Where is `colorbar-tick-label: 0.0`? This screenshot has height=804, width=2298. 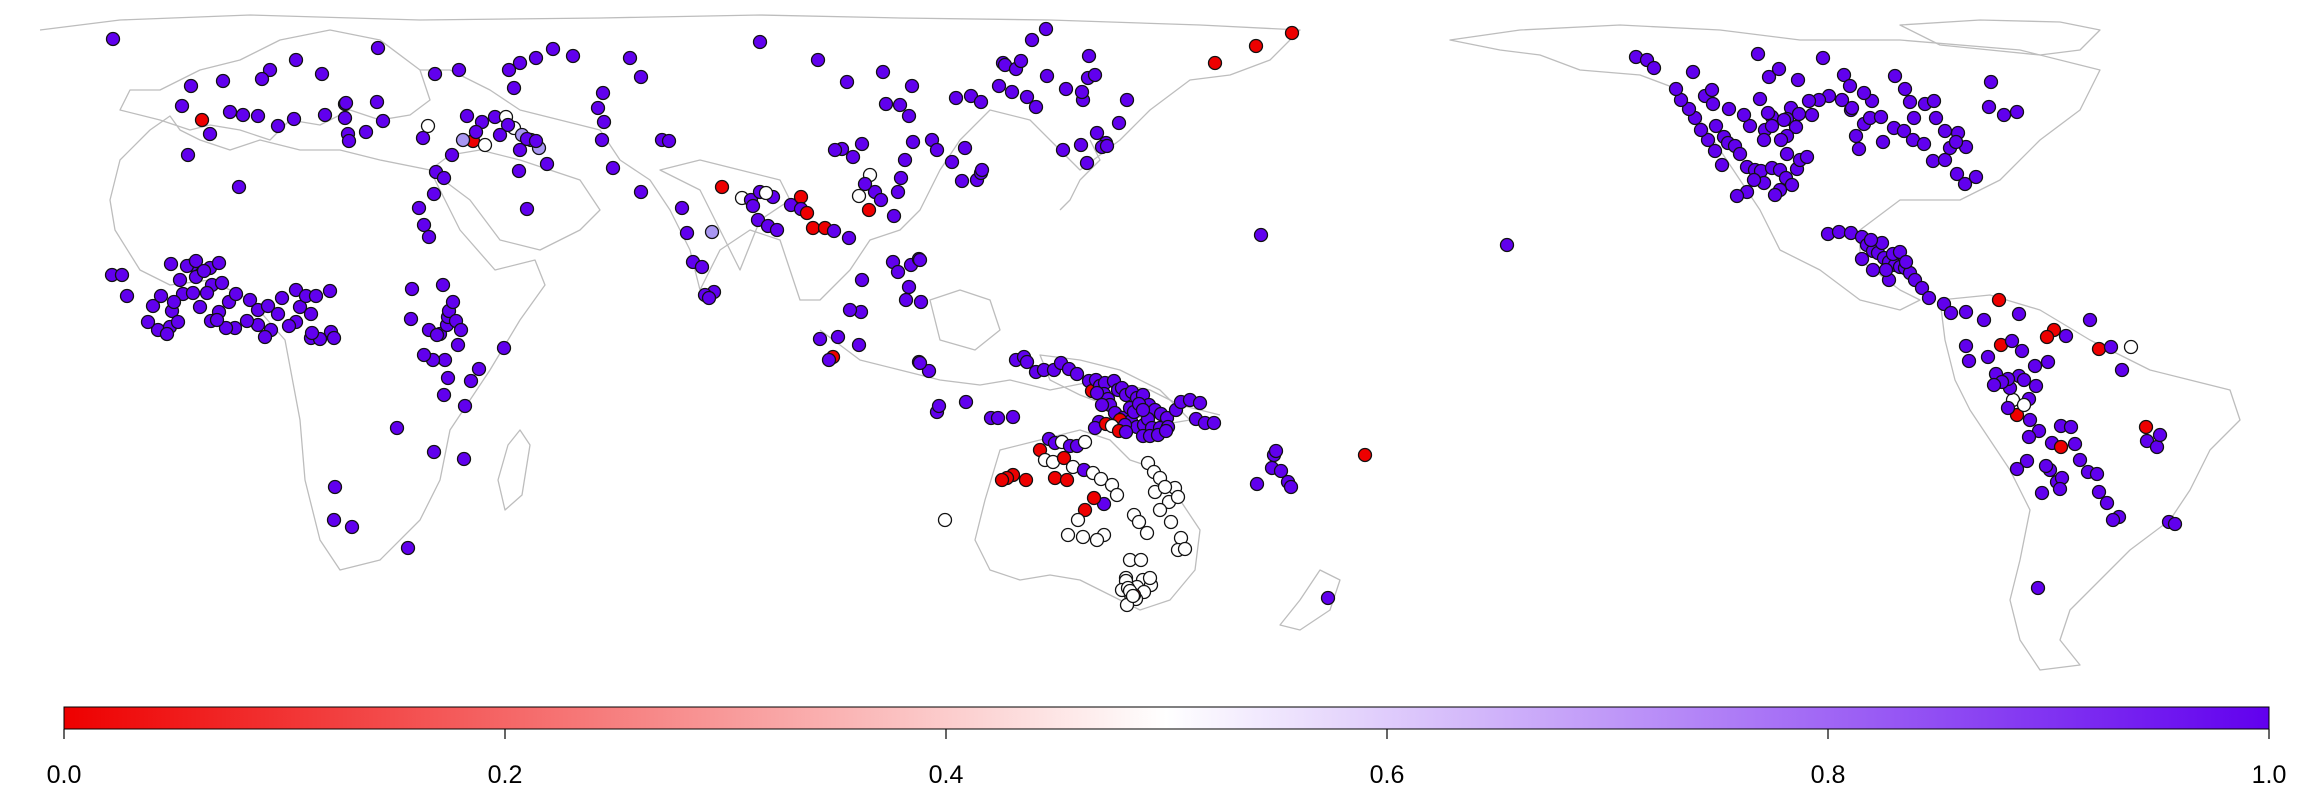
colorbar-tick-label: 0.0 is located at coordinates (64, 775).